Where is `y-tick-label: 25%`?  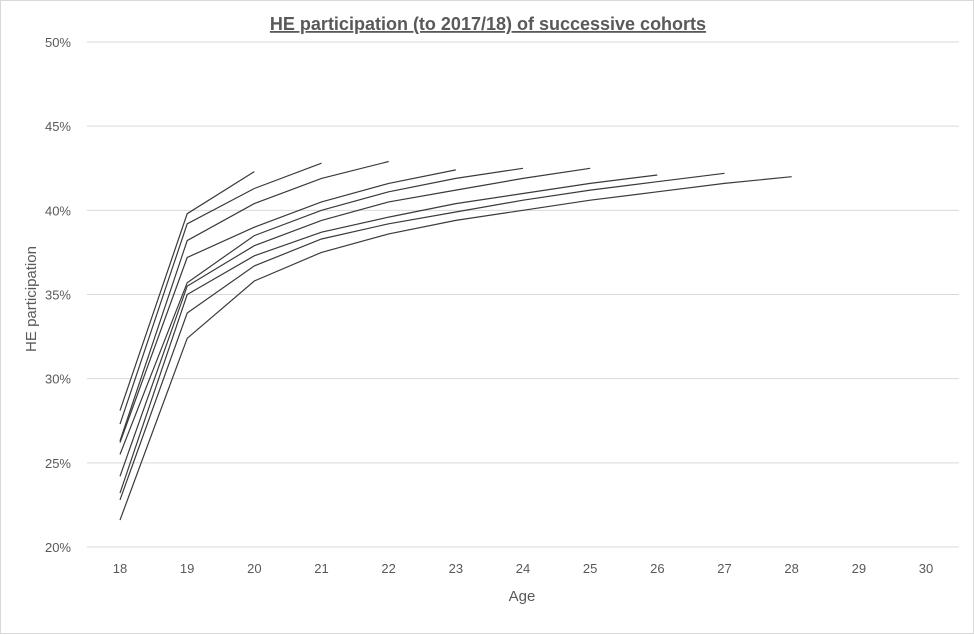
y-tick-label: 25% is located at coordinates (58, 463).